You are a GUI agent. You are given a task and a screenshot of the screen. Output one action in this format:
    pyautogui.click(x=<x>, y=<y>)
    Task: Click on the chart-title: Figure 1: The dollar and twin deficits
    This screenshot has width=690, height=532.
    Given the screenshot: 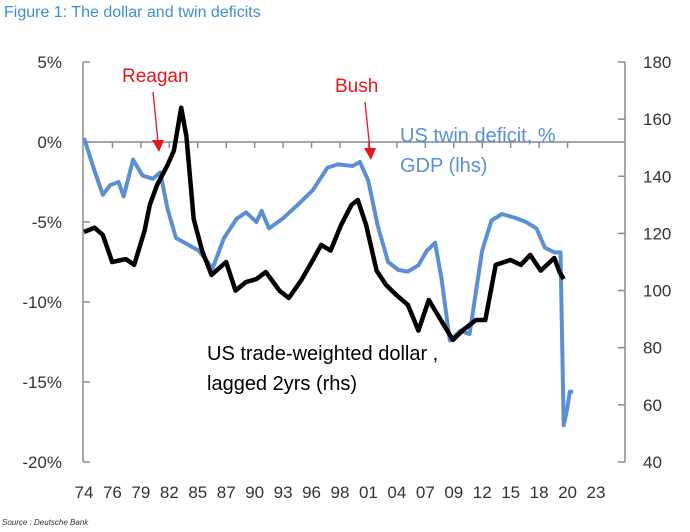 What is the action you would take?
    pyautogui.click(x=132, y=12)
    